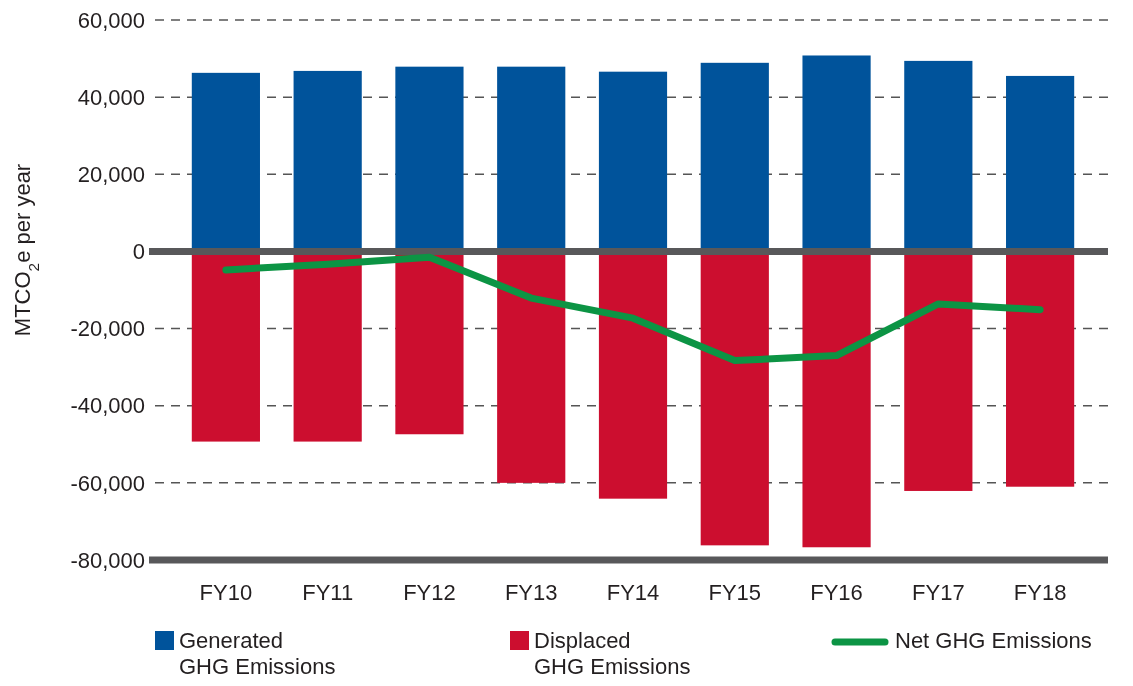  I want to click on x-tick-label: FY17, so click(938, 592).